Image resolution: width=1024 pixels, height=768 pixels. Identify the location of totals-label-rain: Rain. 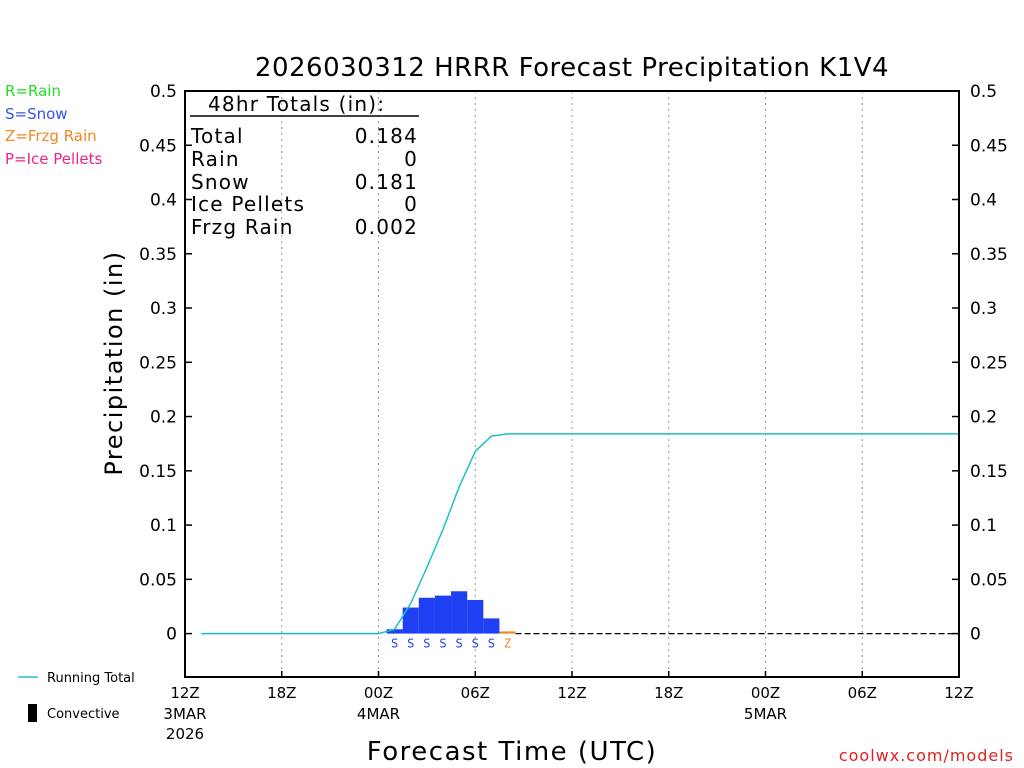
(215, 159).